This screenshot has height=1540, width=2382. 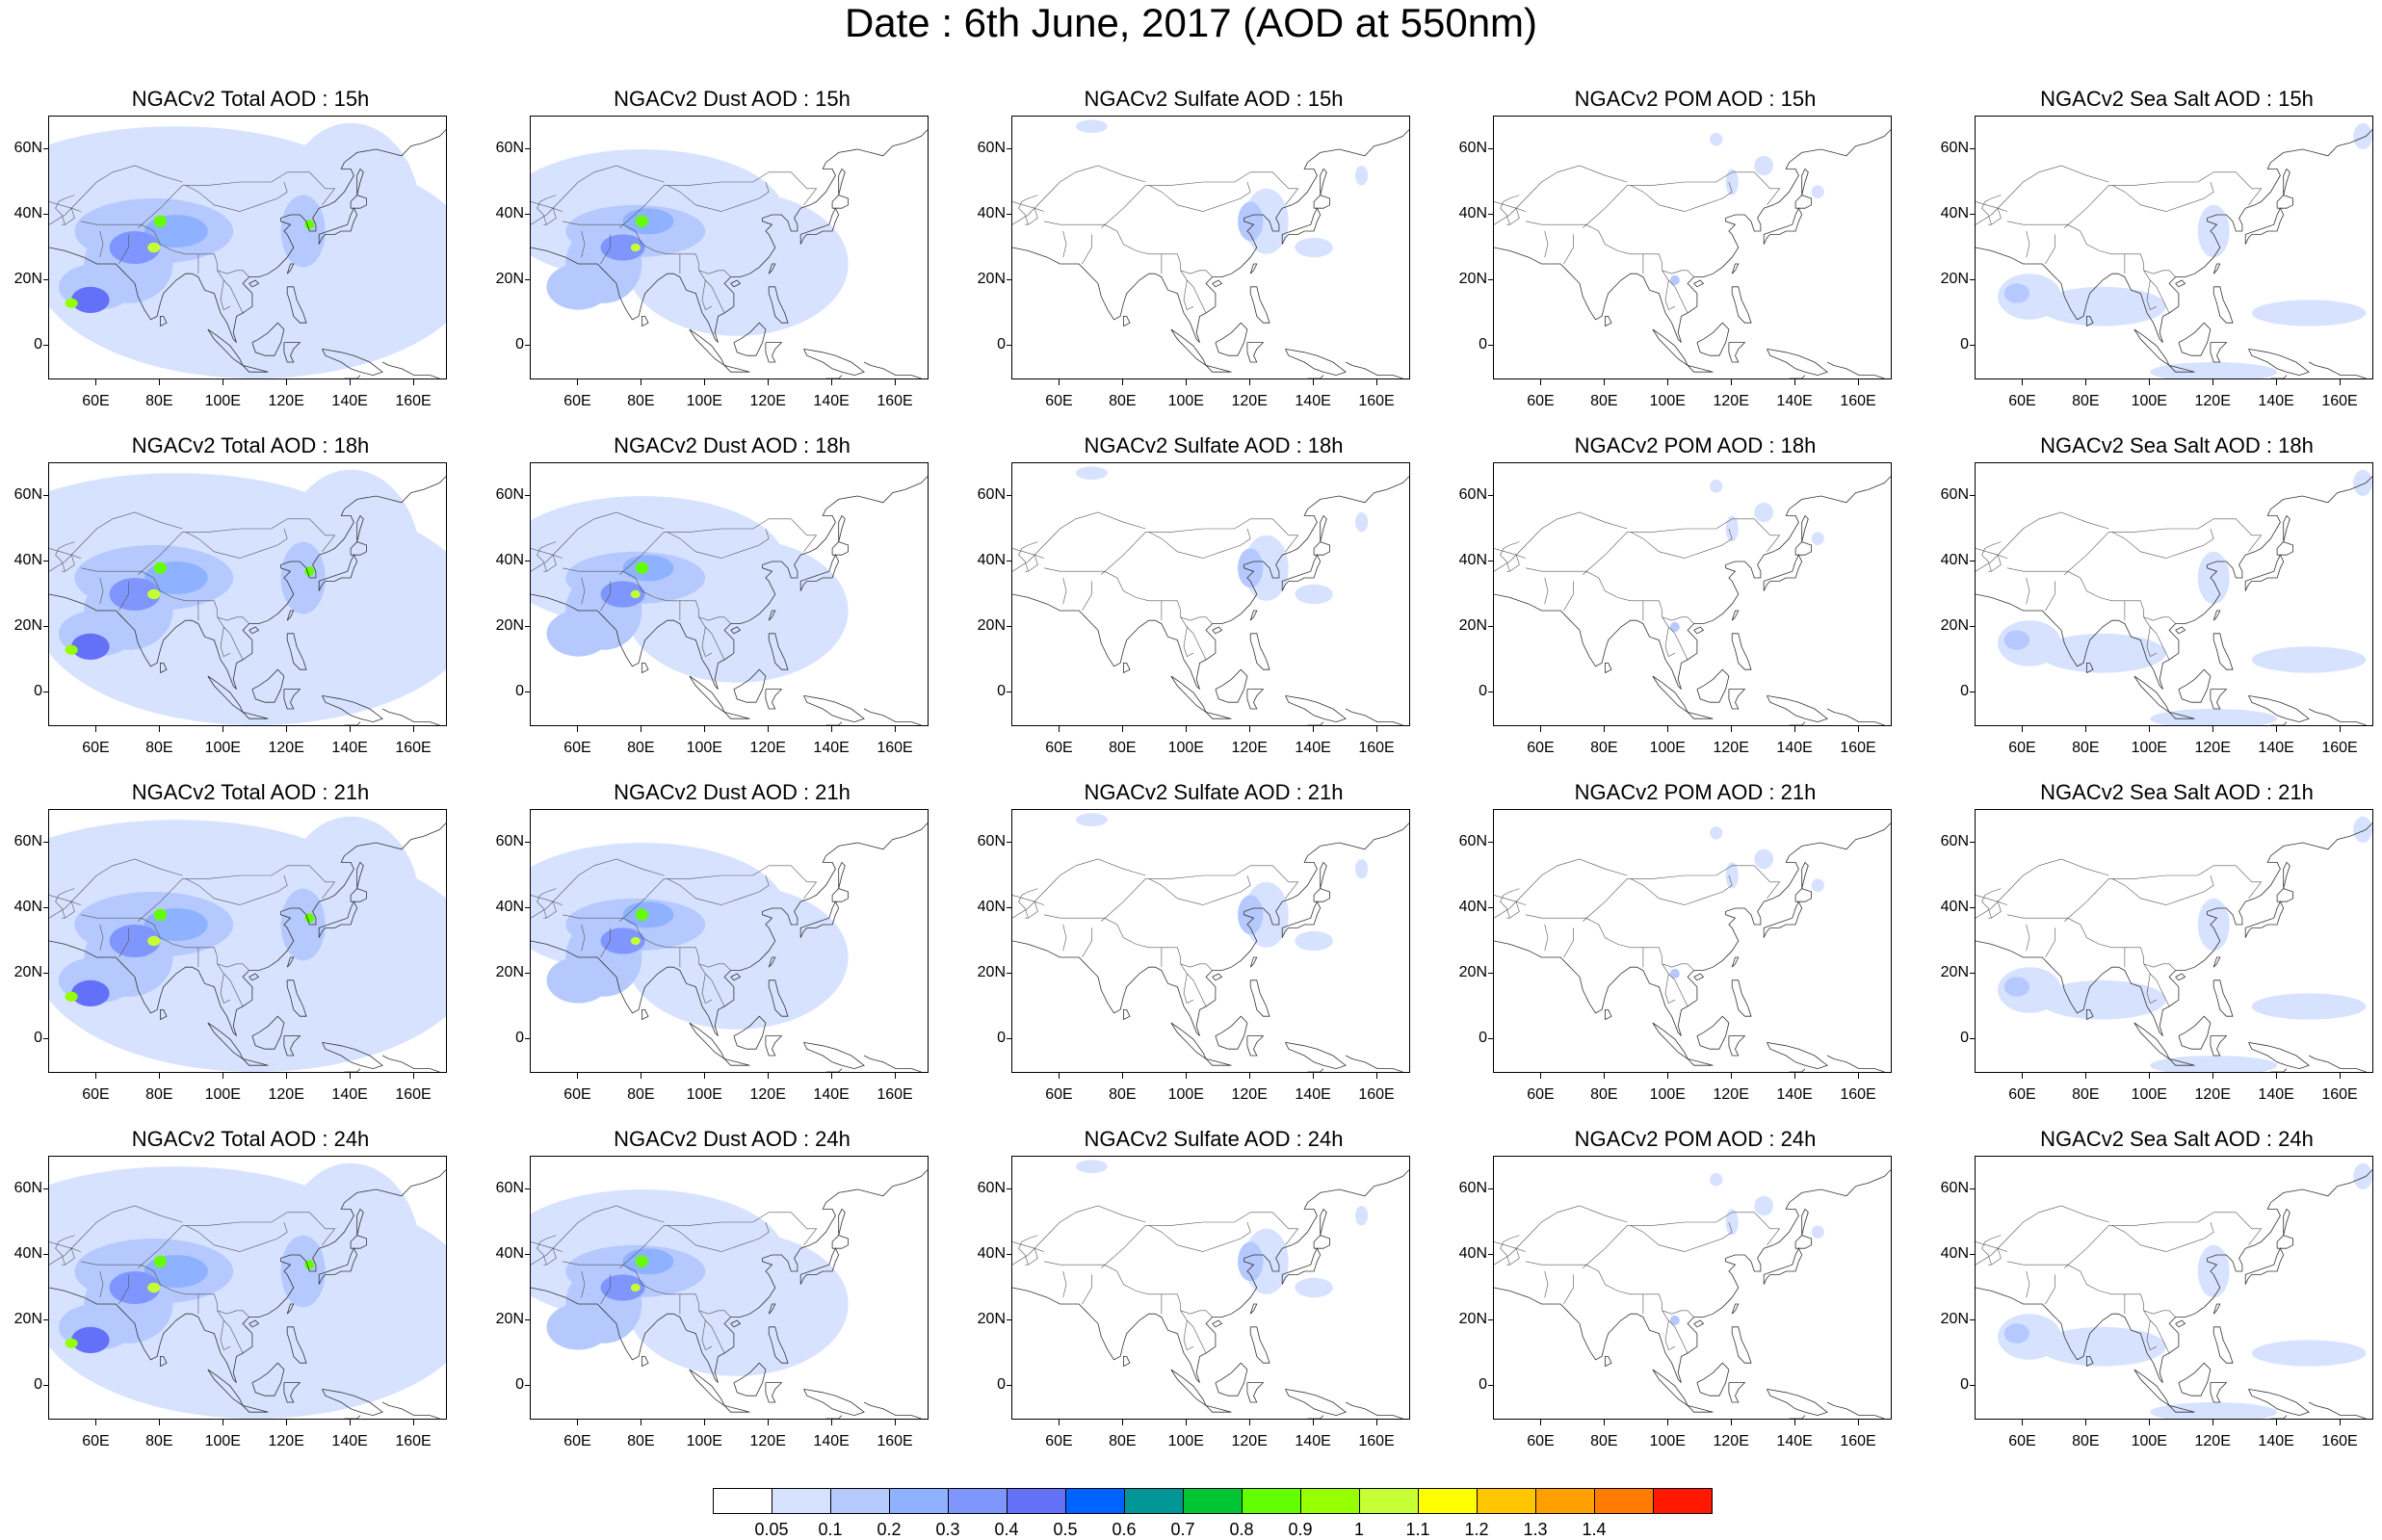 What do you see at coordinates (1001, 344) in the screenshot?
I see `lat-label: 0` at bounding box center [1001, 344].